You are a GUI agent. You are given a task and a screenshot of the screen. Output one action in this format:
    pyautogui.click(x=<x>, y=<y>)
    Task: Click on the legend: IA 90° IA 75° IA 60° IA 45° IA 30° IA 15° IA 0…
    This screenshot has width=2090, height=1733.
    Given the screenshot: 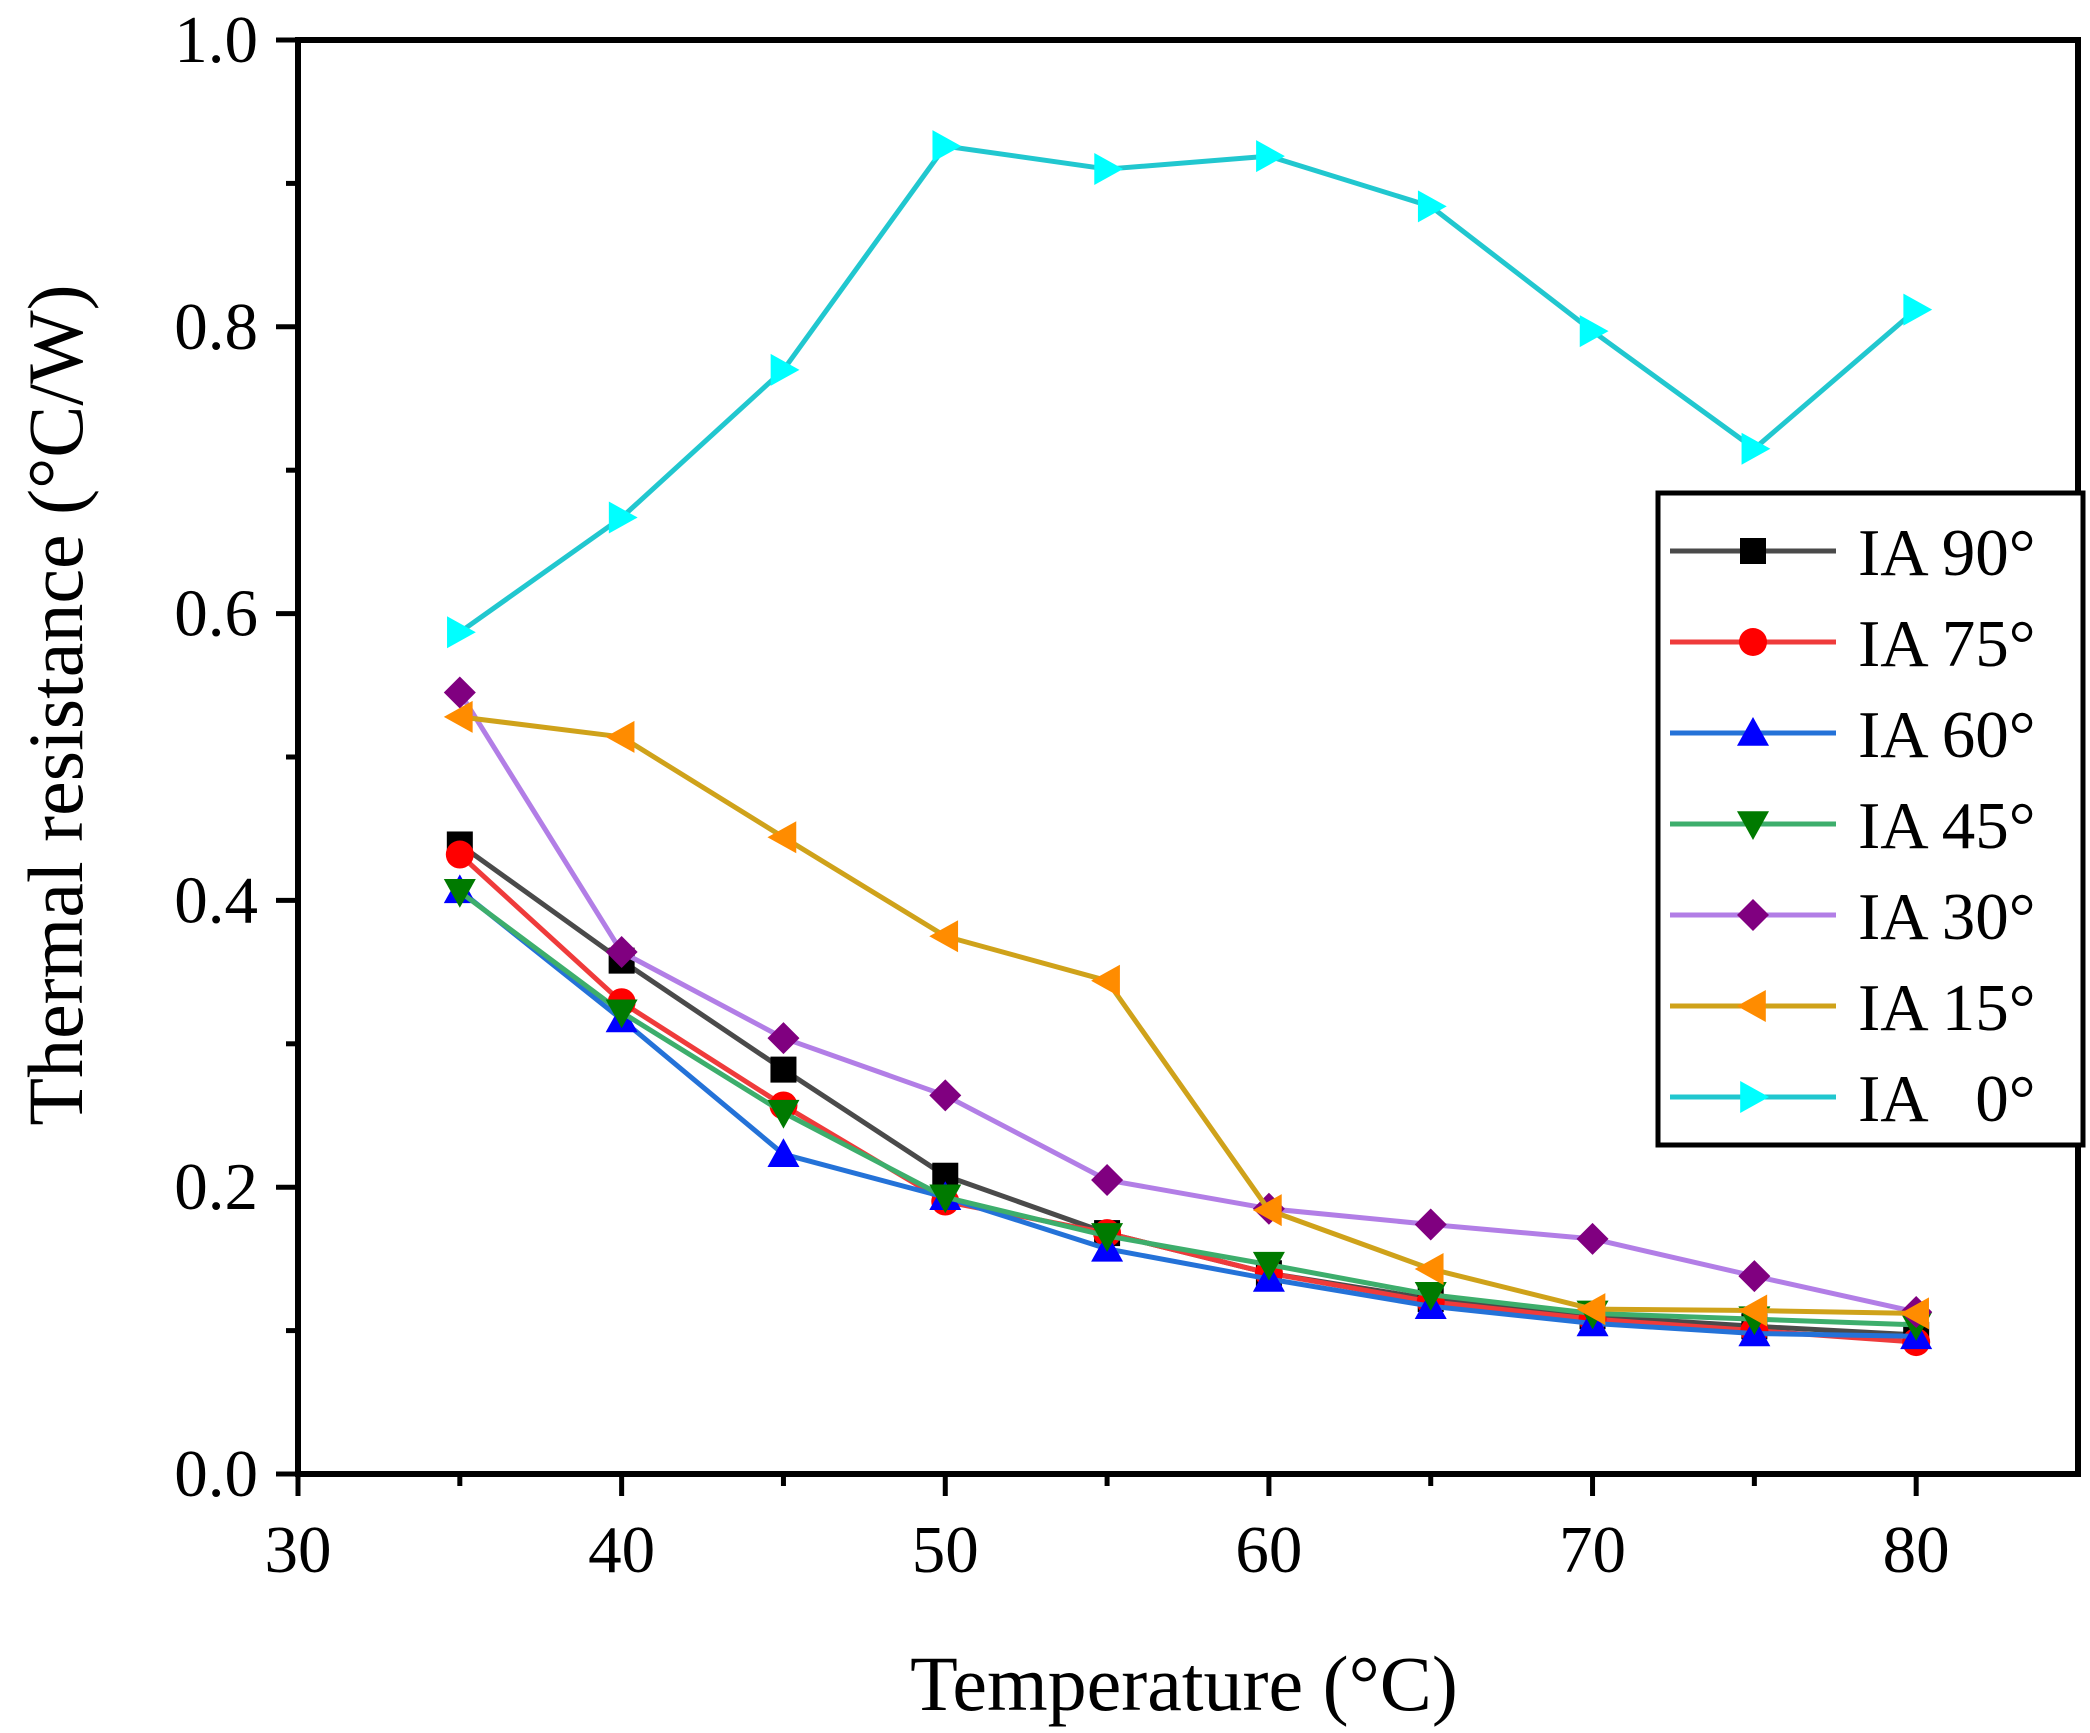 What is the action you would take?
    pyautogui.click(x=1870, y=819)
    